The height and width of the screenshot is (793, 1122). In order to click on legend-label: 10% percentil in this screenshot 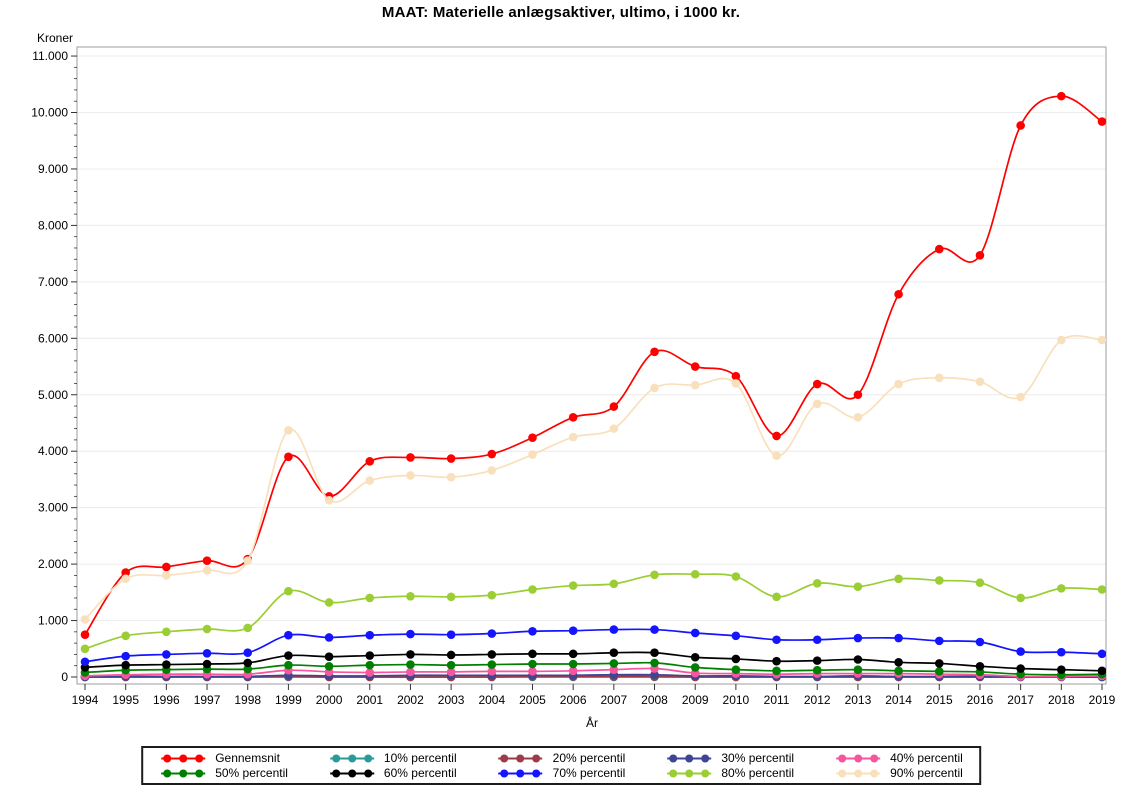, I will do `click(420, 758)`.